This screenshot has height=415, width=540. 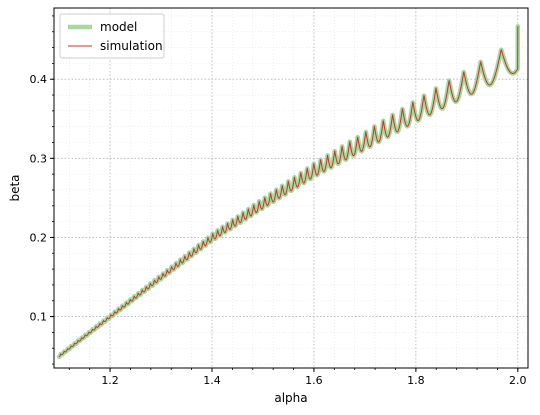 I want to click on y-axis-label: beta, so click(x=15, y=187).